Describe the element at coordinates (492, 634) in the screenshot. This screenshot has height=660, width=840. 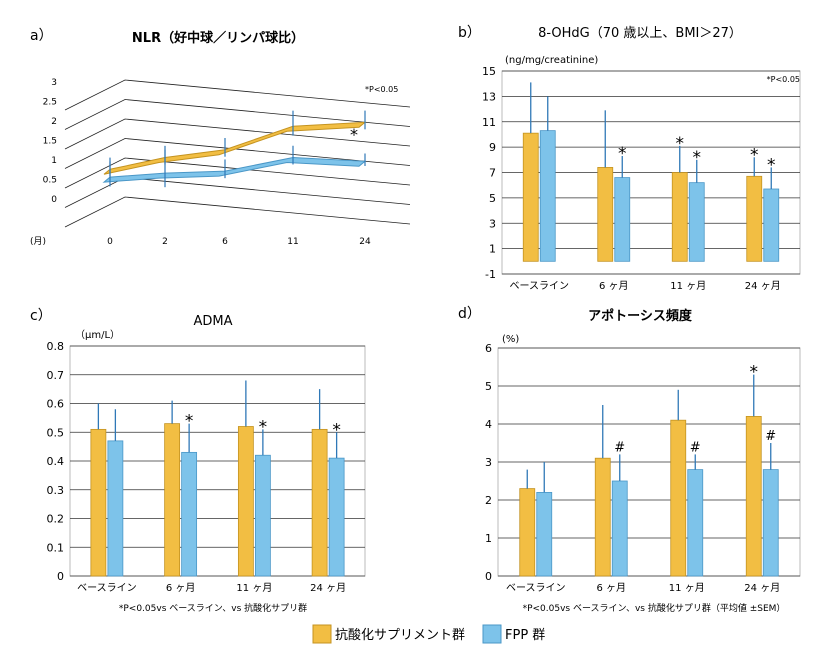
I see `legend-swatch-fpp` at that location.